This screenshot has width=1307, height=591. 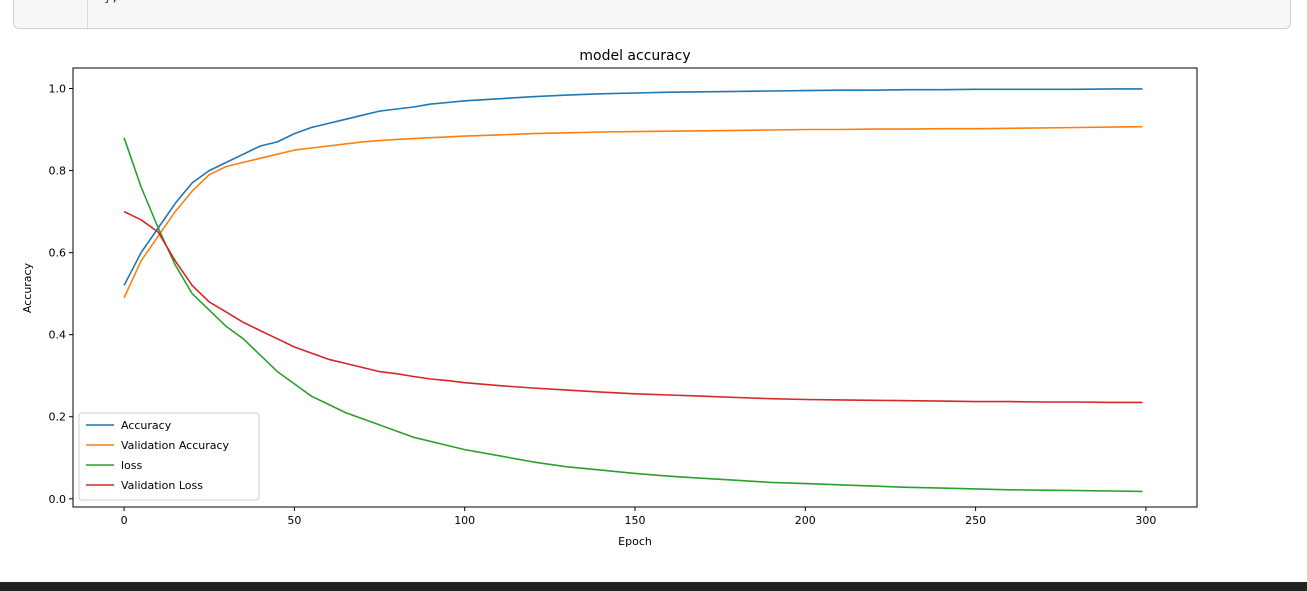 I want to click on x-axis-label: Epoch, so click(x=635, y=541).